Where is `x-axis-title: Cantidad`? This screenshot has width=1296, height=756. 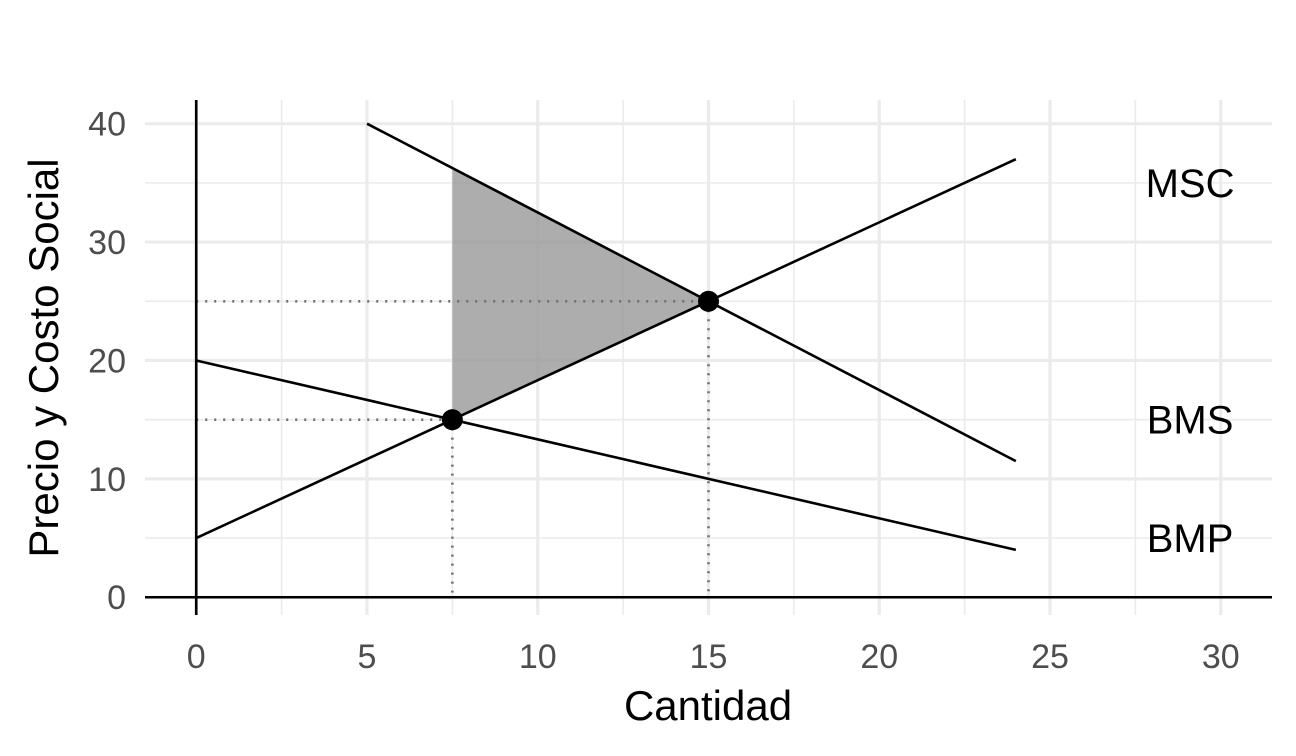
x-axis-title: Cantidad is located at coordinates (708, 705).